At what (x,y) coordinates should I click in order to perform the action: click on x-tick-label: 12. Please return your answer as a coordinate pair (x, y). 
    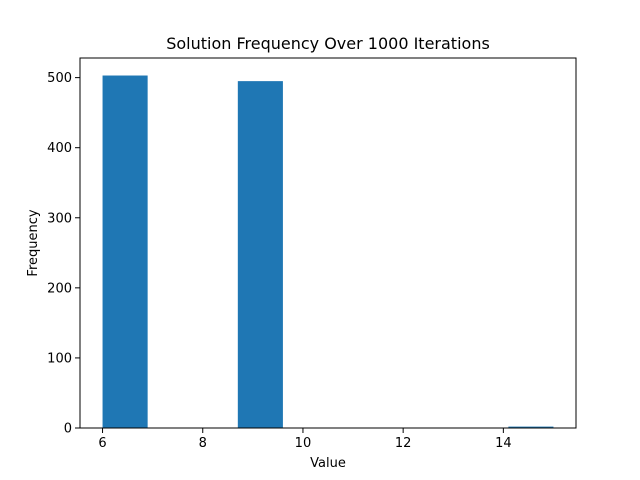
    Looking at the image, I should click on (403, 443).